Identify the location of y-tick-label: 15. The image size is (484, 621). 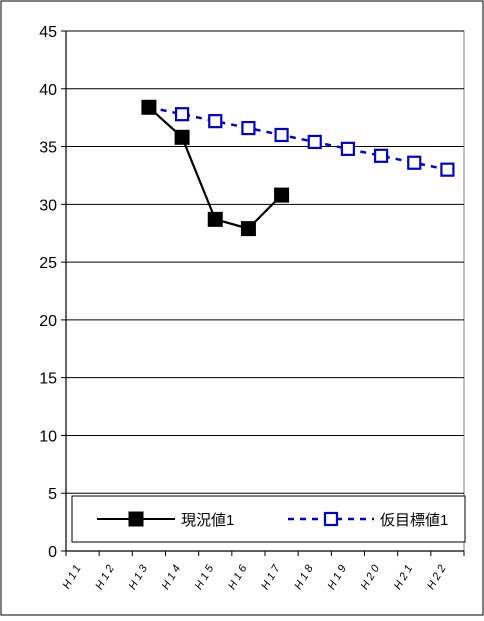
(48, 379).